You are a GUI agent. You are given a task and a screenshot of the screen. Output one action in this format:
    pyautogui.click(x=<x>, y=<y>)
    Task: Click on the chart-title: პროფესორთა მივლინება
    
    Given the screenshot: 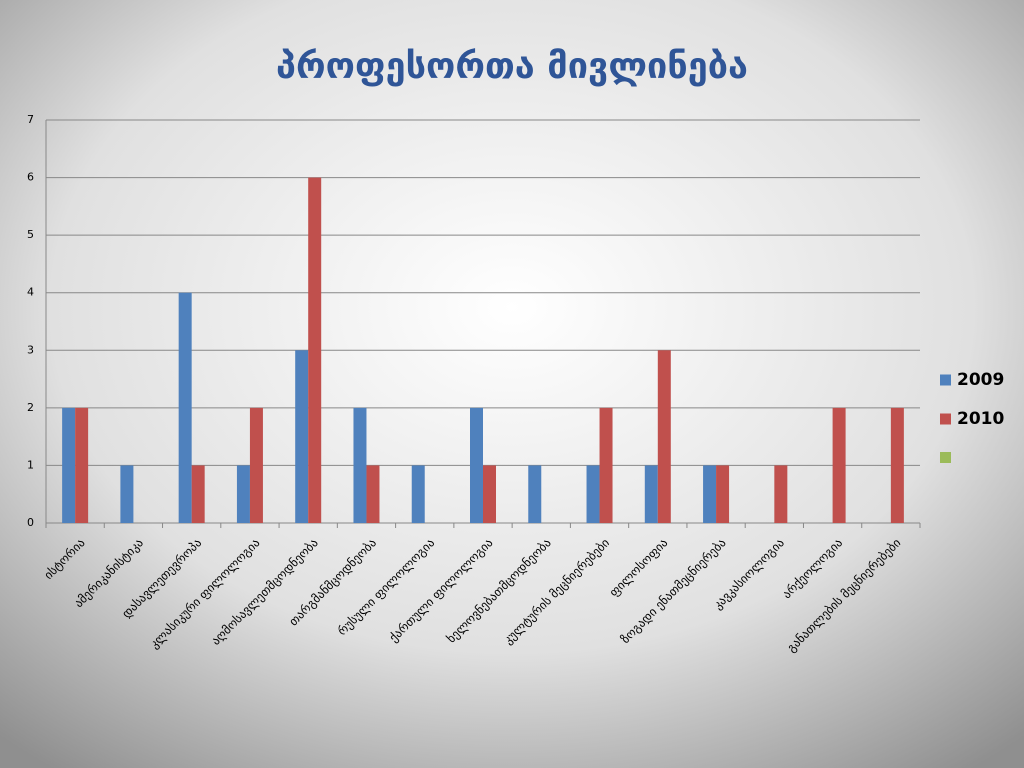 What is the action you would take?
    pyautogui.click(x=512, y=66)
    